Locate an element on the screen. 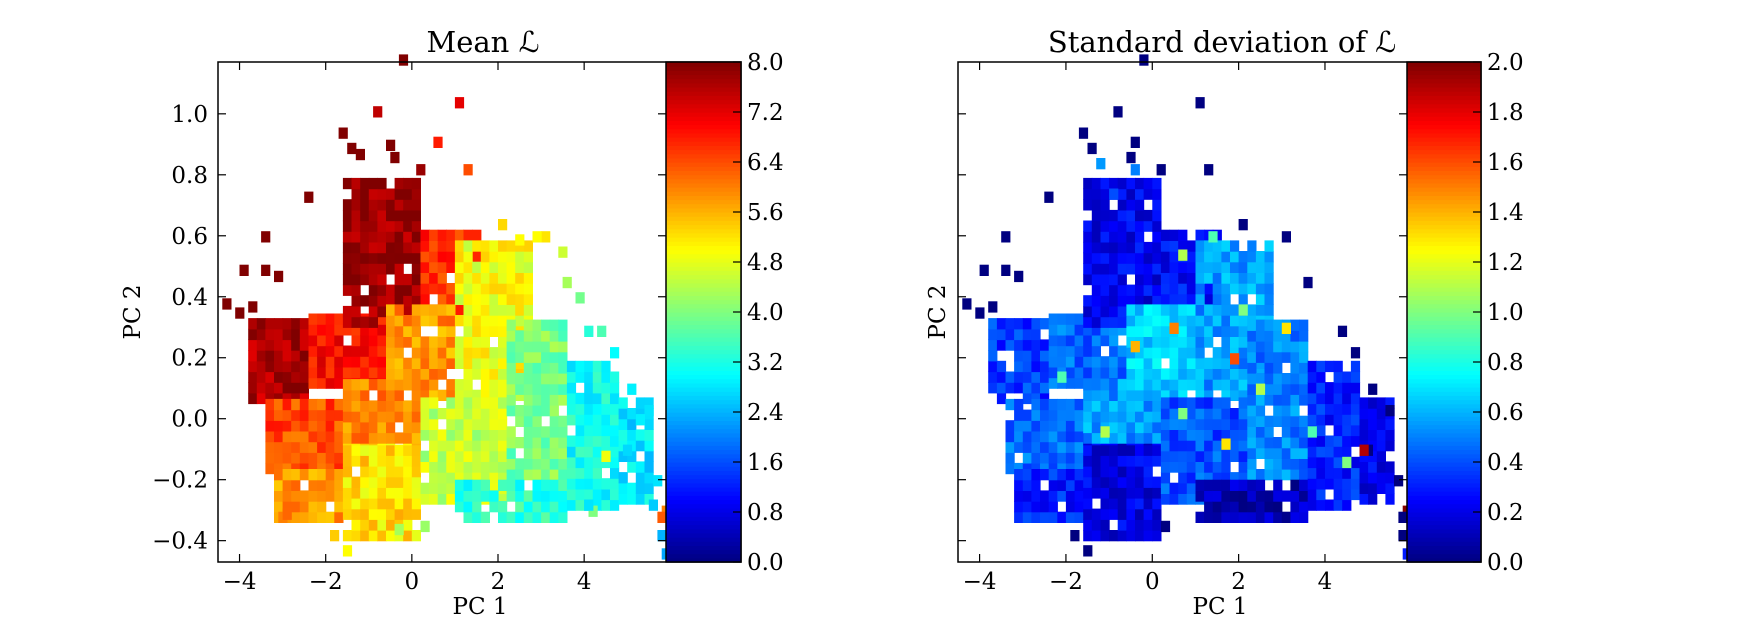  x-tick-label: 2 is located at coordinates (1238, 582).